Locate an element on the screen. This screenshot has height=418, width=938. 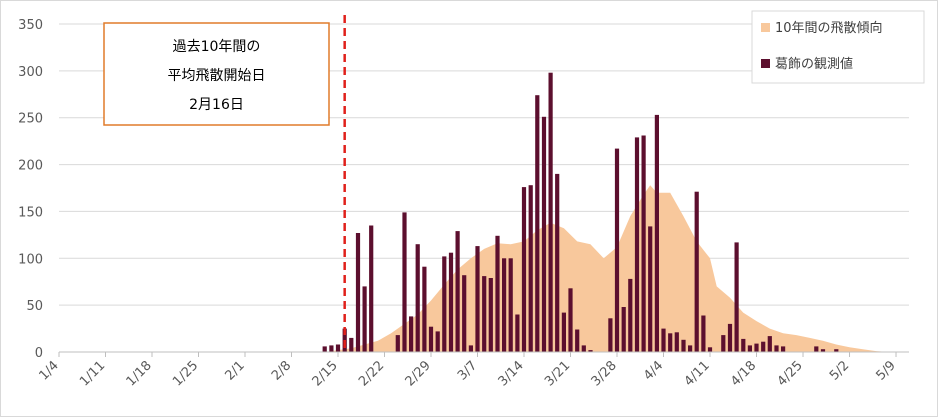
y-tick-label: 250 is located at coordinates (30, 119).